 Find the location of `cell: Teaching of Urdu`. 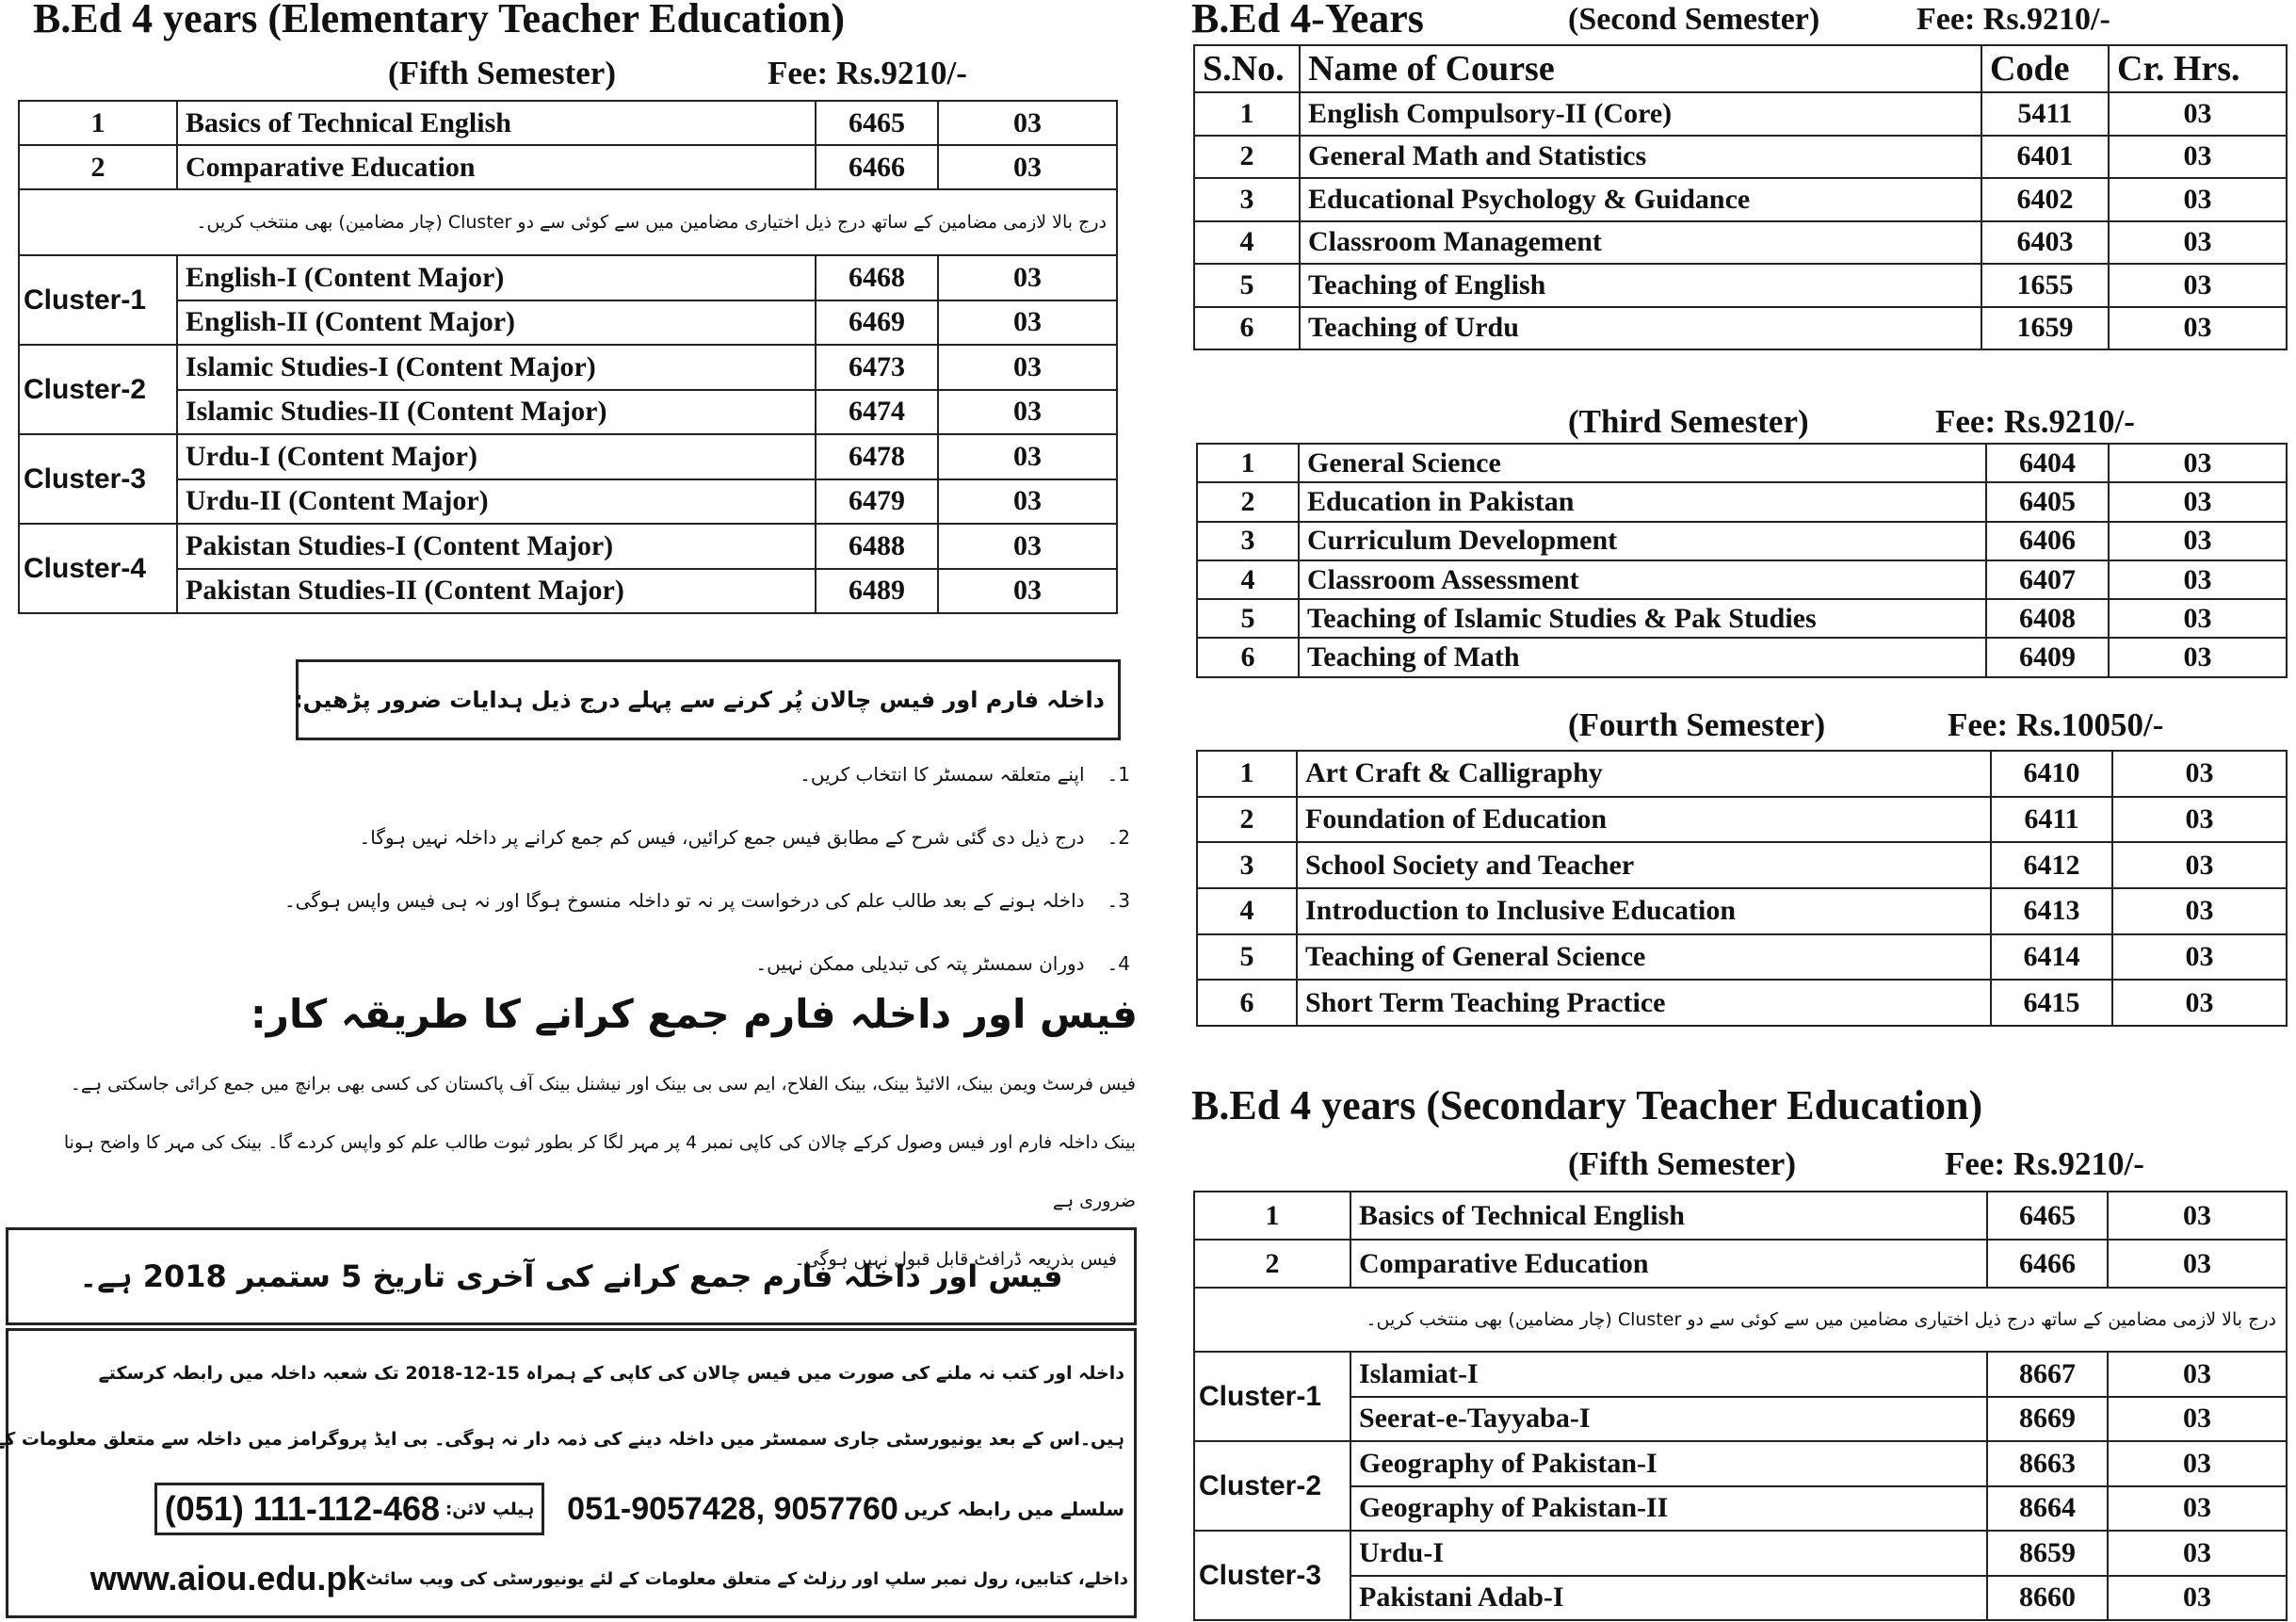

cell: Teaching of Urdu is located at coordinates (1640, 327).